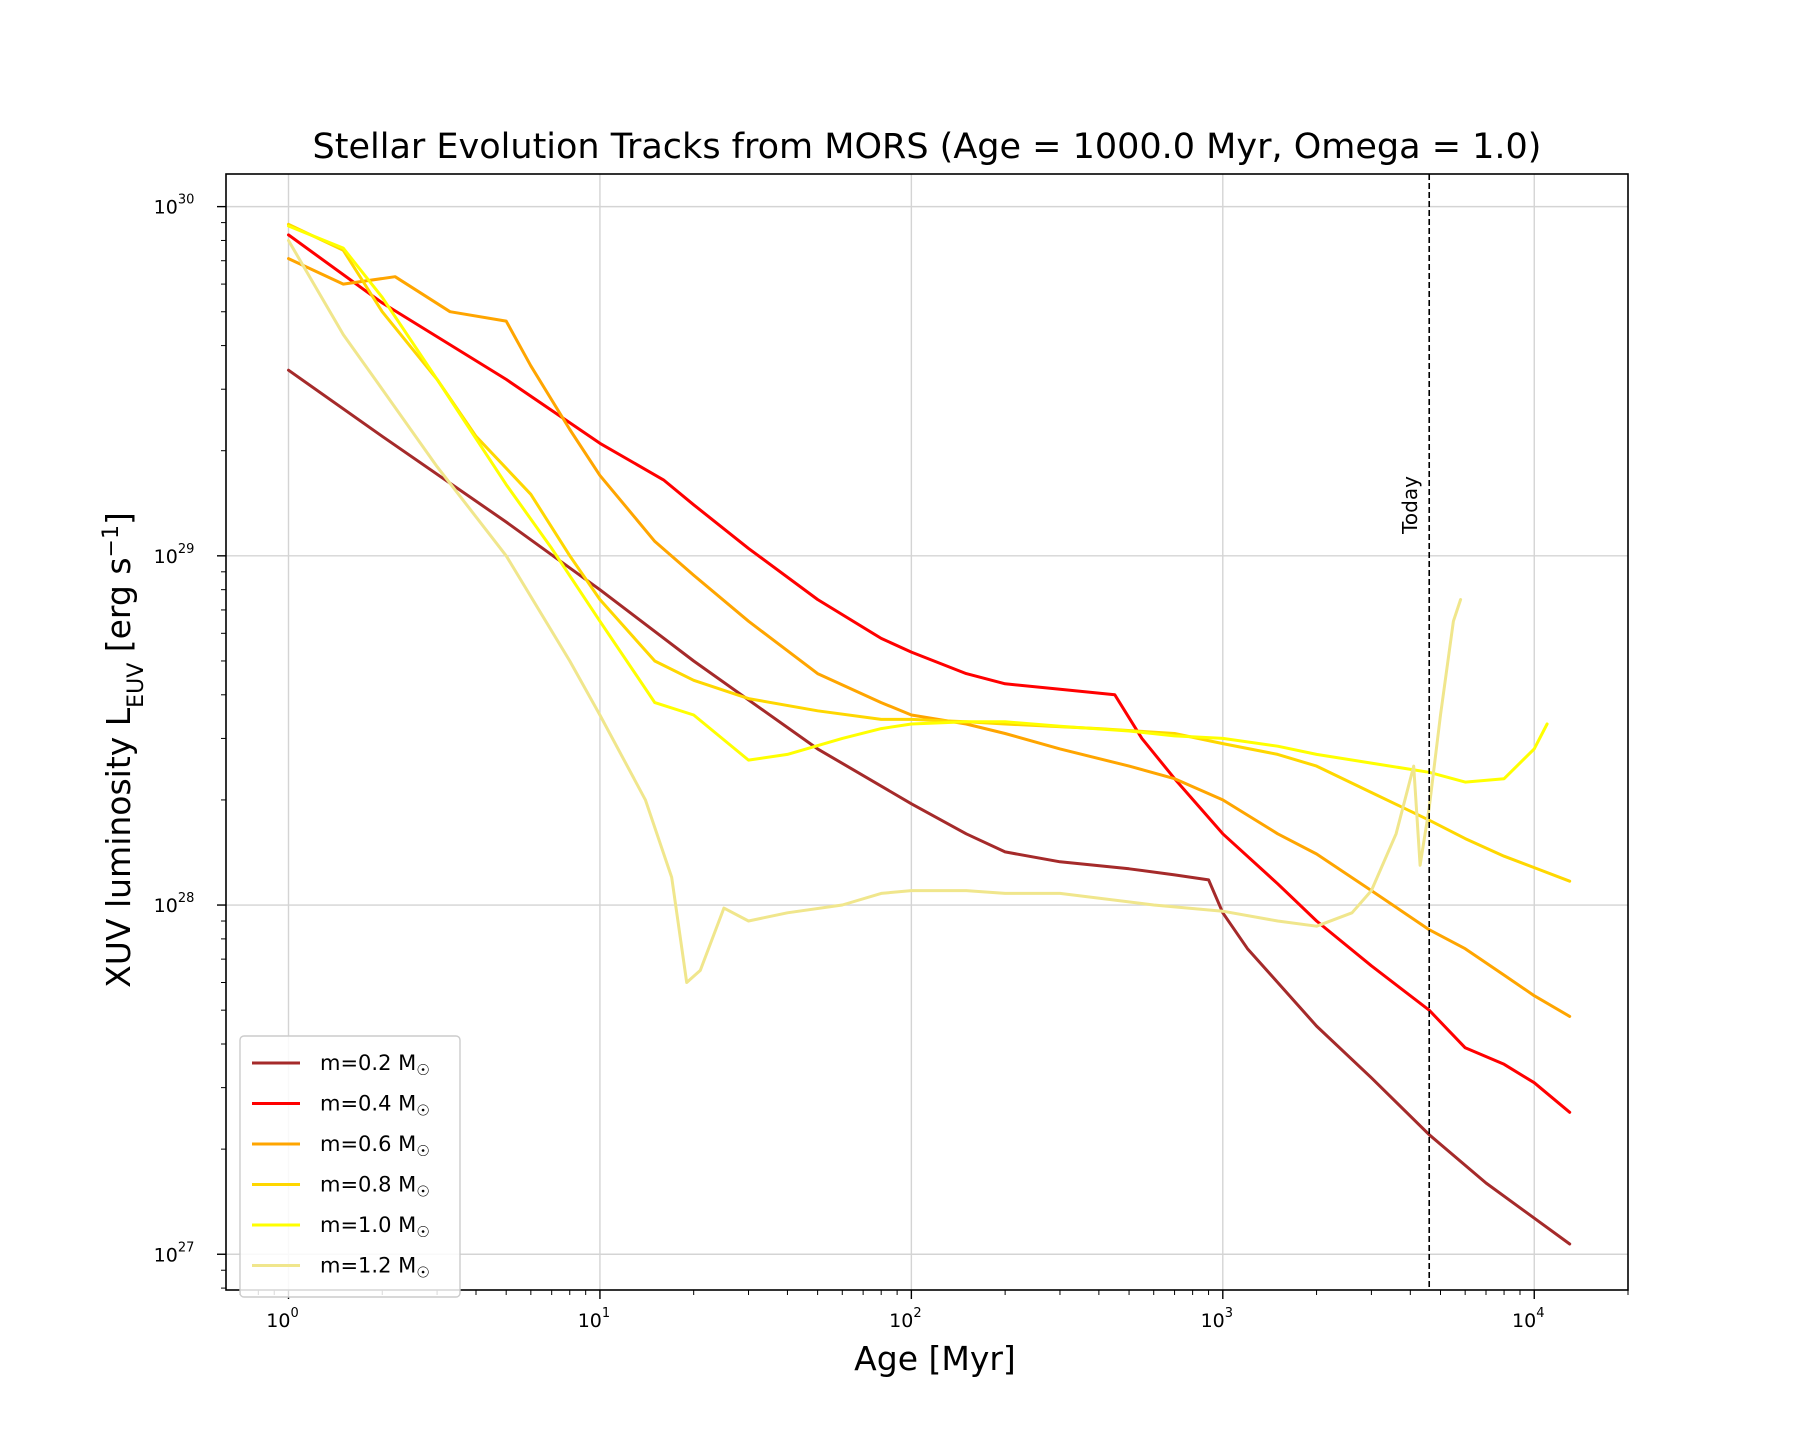  I want to click on x-tick-label: 10⁰, so click(282, 1319).